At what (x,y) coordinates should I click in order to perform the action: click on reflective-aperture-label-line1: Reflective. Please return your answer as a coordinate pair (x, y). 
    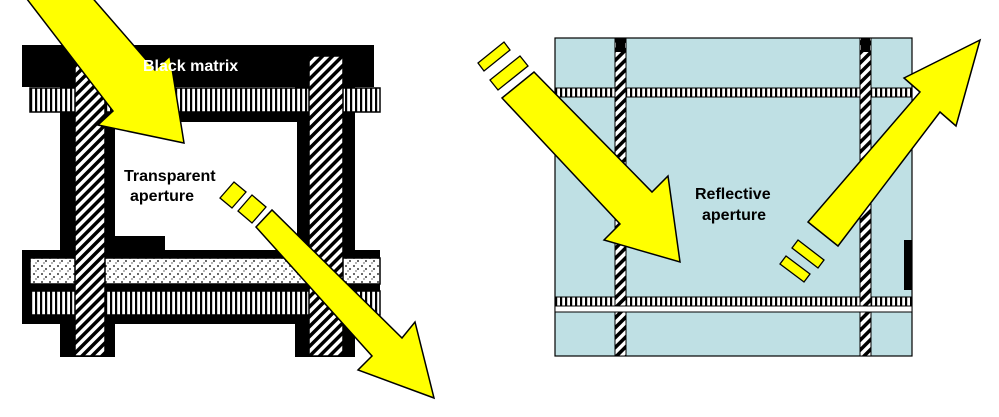
    Looking at the image, I should click on (733, 194).